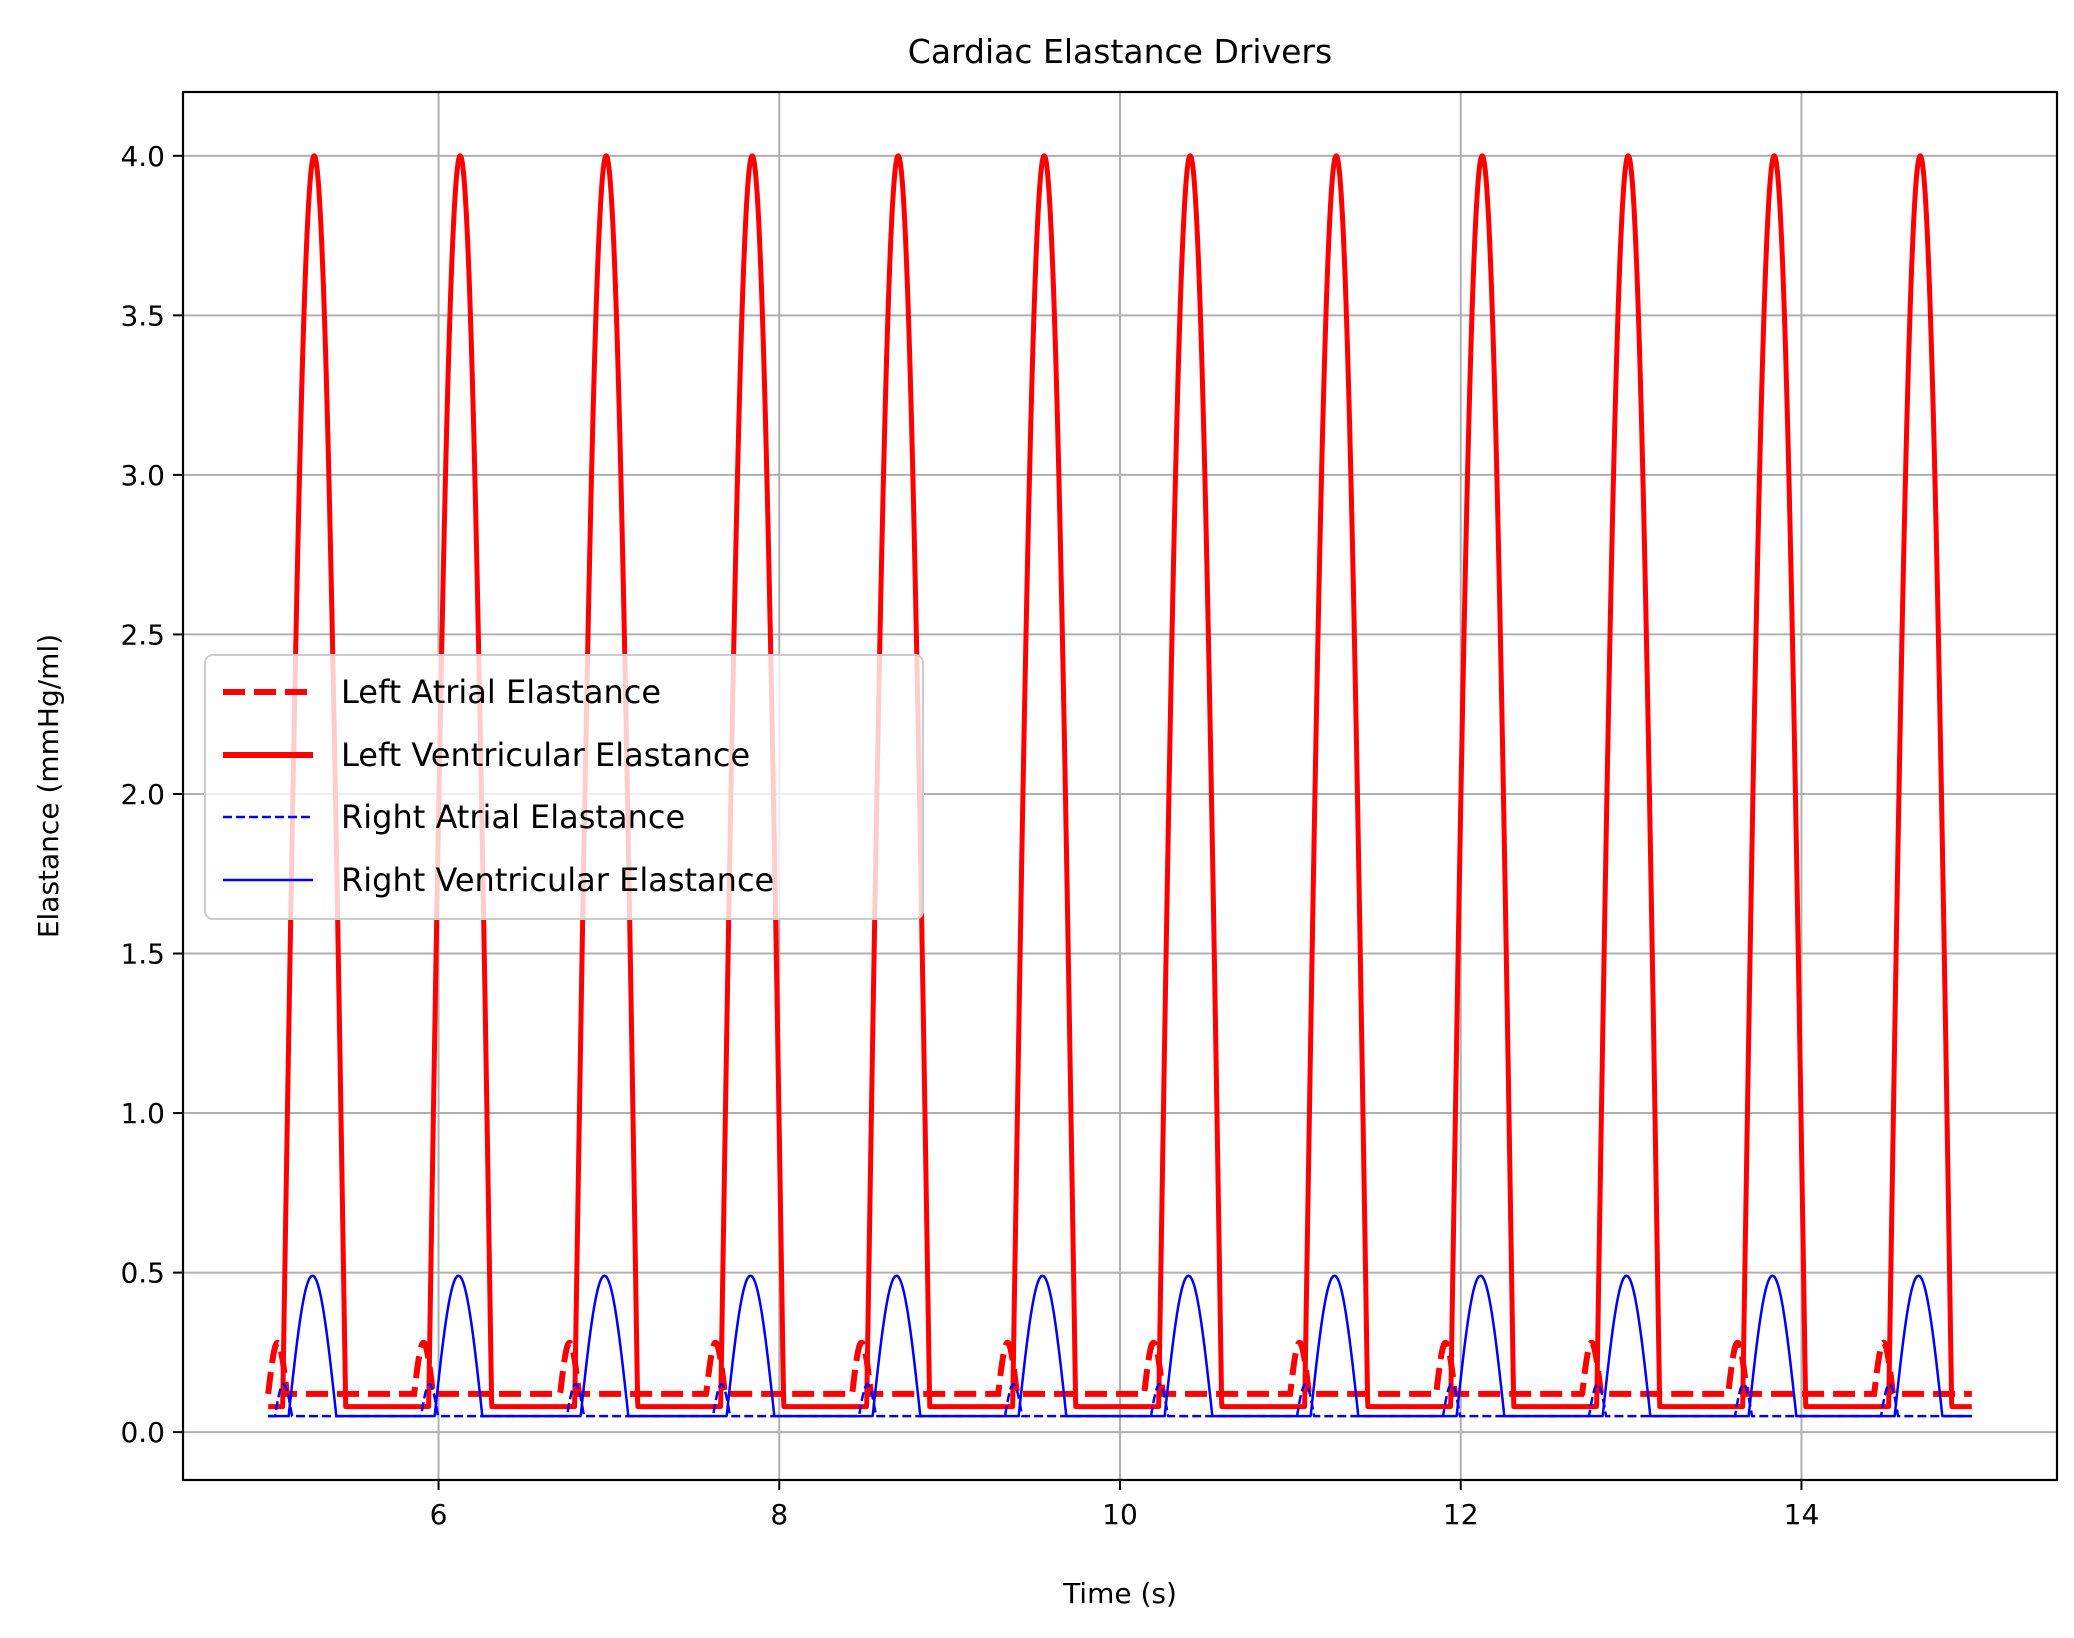 The height and width of the screenshot is (1638, 2074). I want to click on y-tick-label: 3.0, so click(142, 475).